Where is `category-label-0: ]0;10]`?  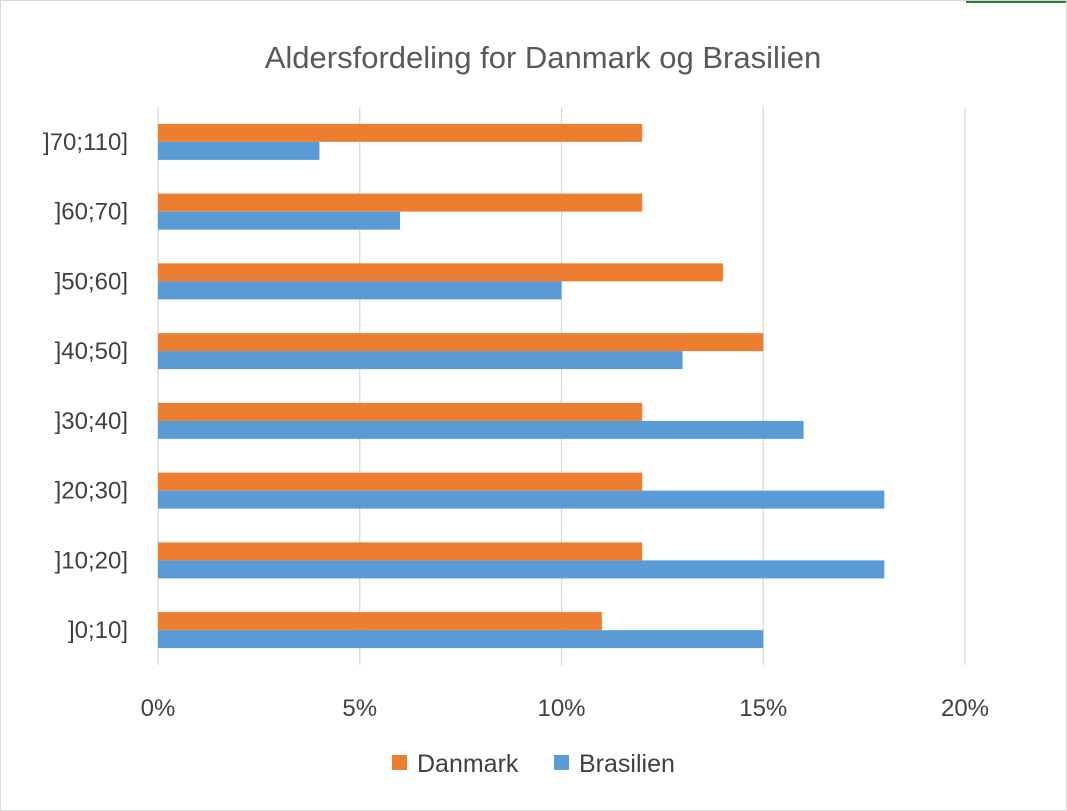
category-label-0: ]0;10] is located at coordinates (98, 630).